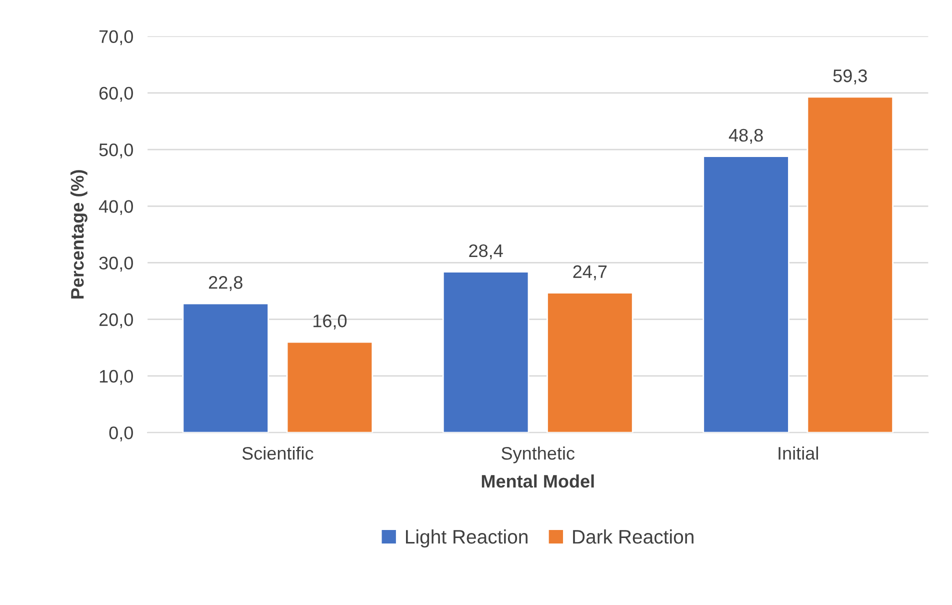 The height and width of the screenshot is (605, 952). What do you see at coordinates (115, 207) in the screenshot?
I see `y-tick-label: 40,0` at bounding box center [115, 207].